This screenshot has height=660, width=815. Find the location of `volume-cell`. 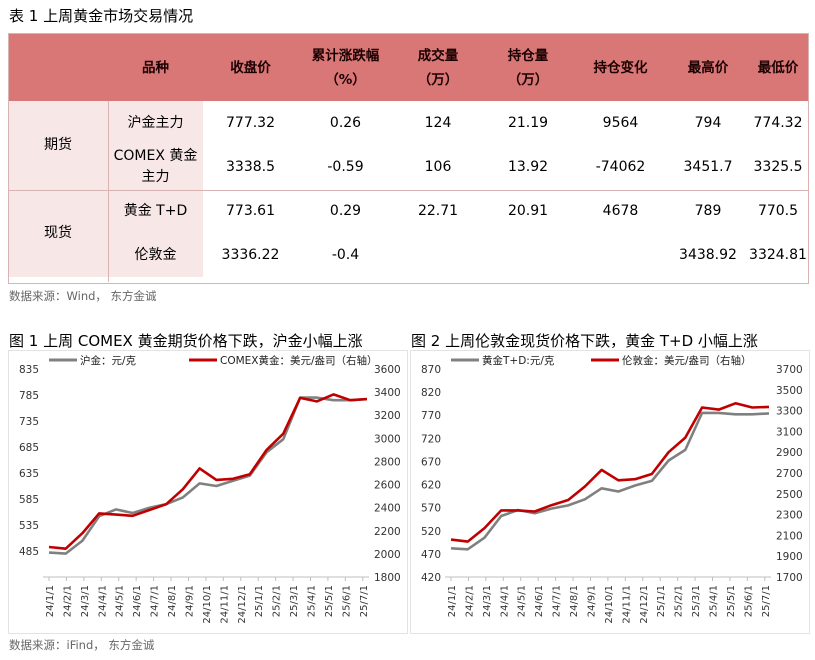

volume-cell is located at coordinates (438, 255).